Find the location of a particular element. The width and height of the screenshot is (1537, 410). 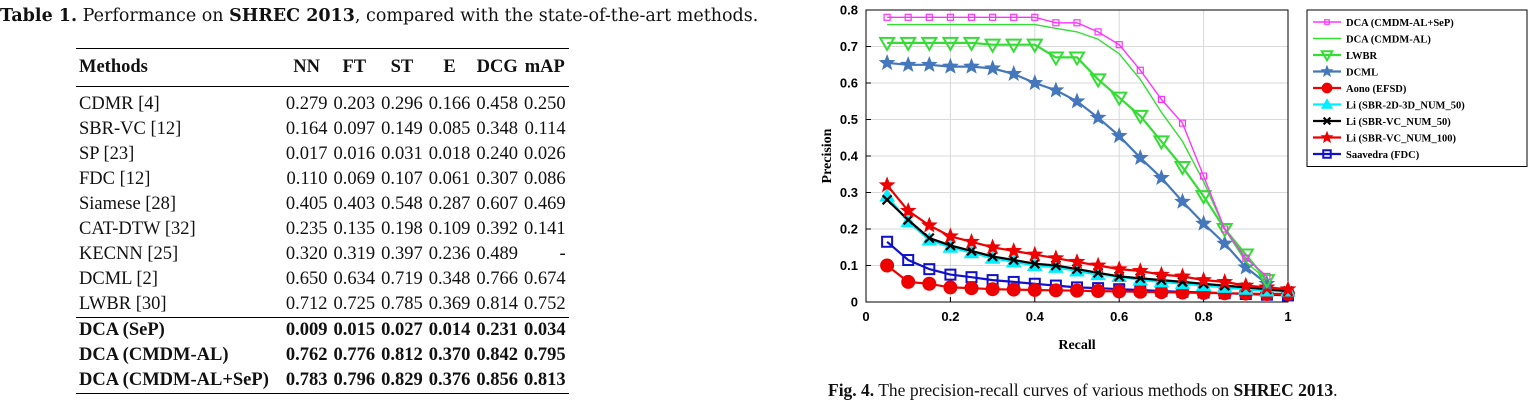

table-row: DCML [2] 0.650 0.634 0.719 0.348 0.766 0.674 is located at coordinates (322, 279).